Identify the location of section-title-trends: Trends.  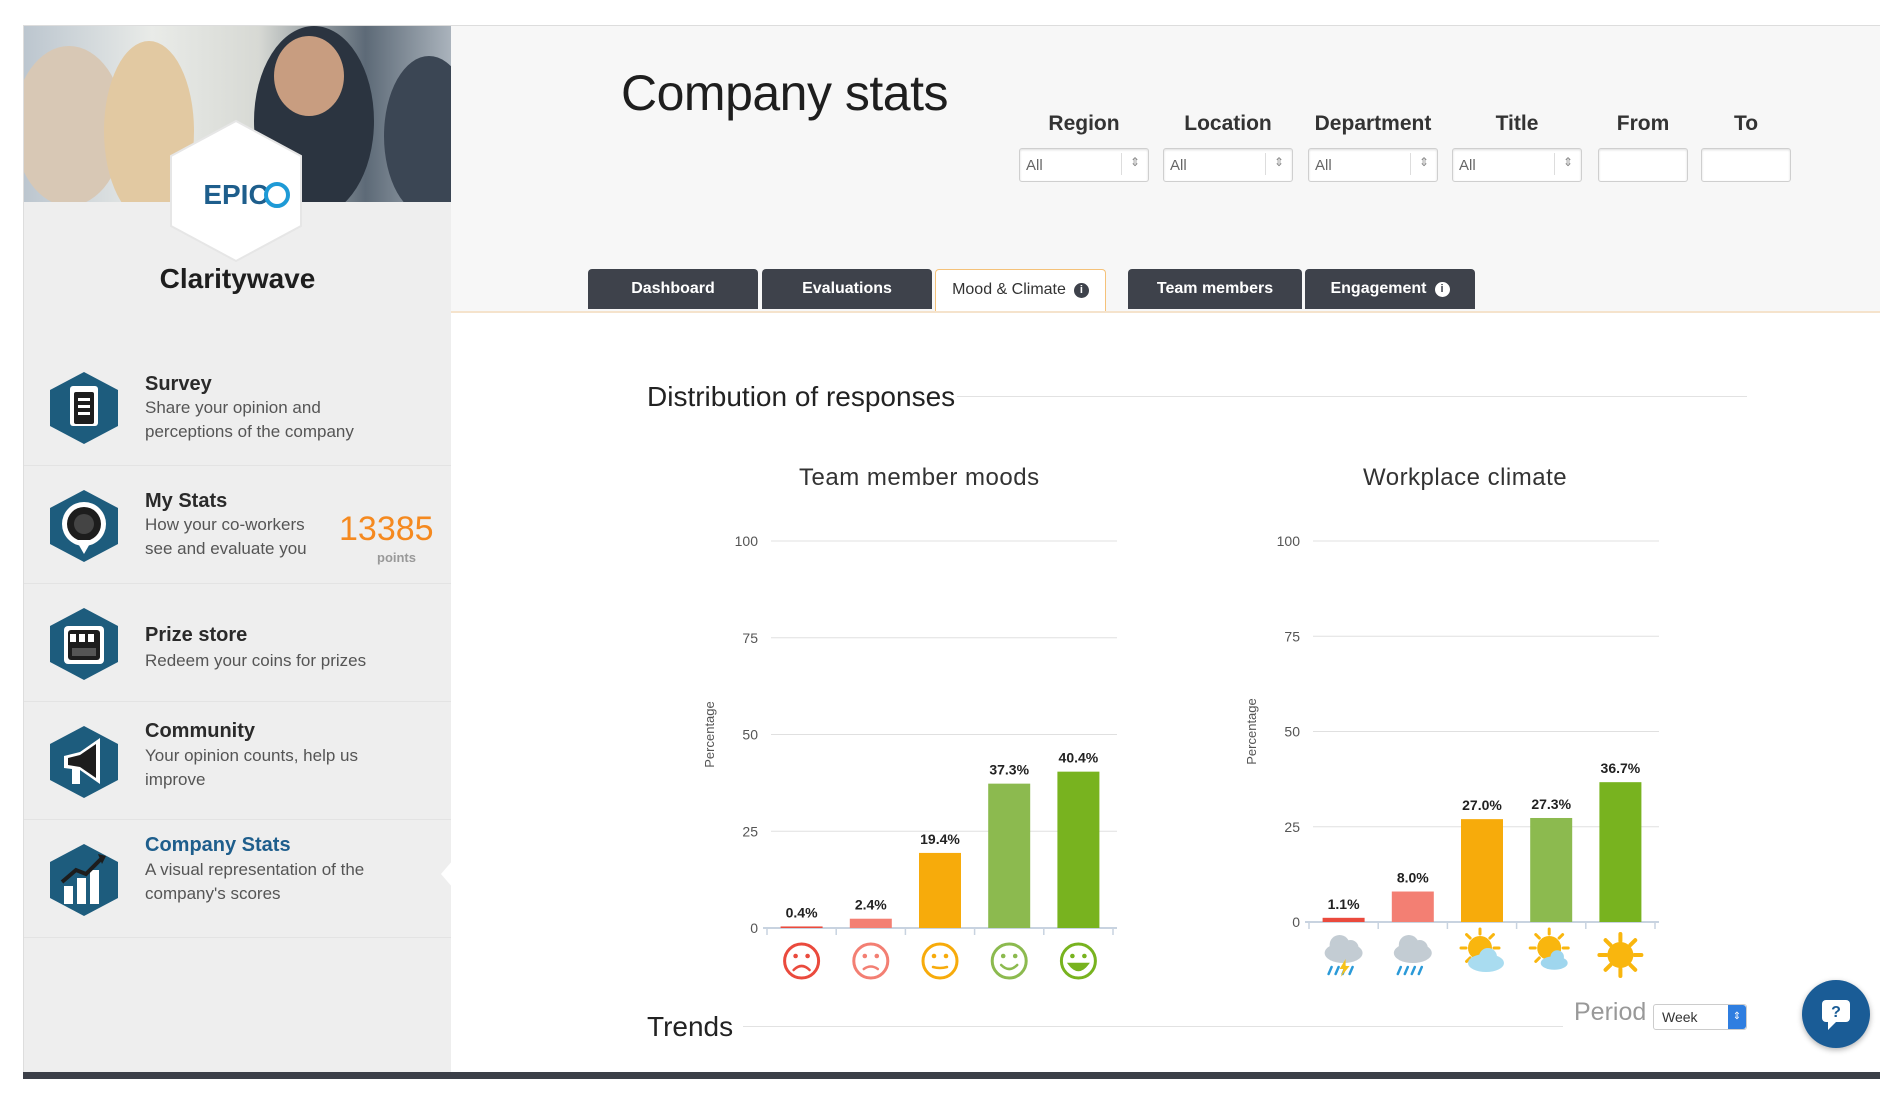
(690, 1026).